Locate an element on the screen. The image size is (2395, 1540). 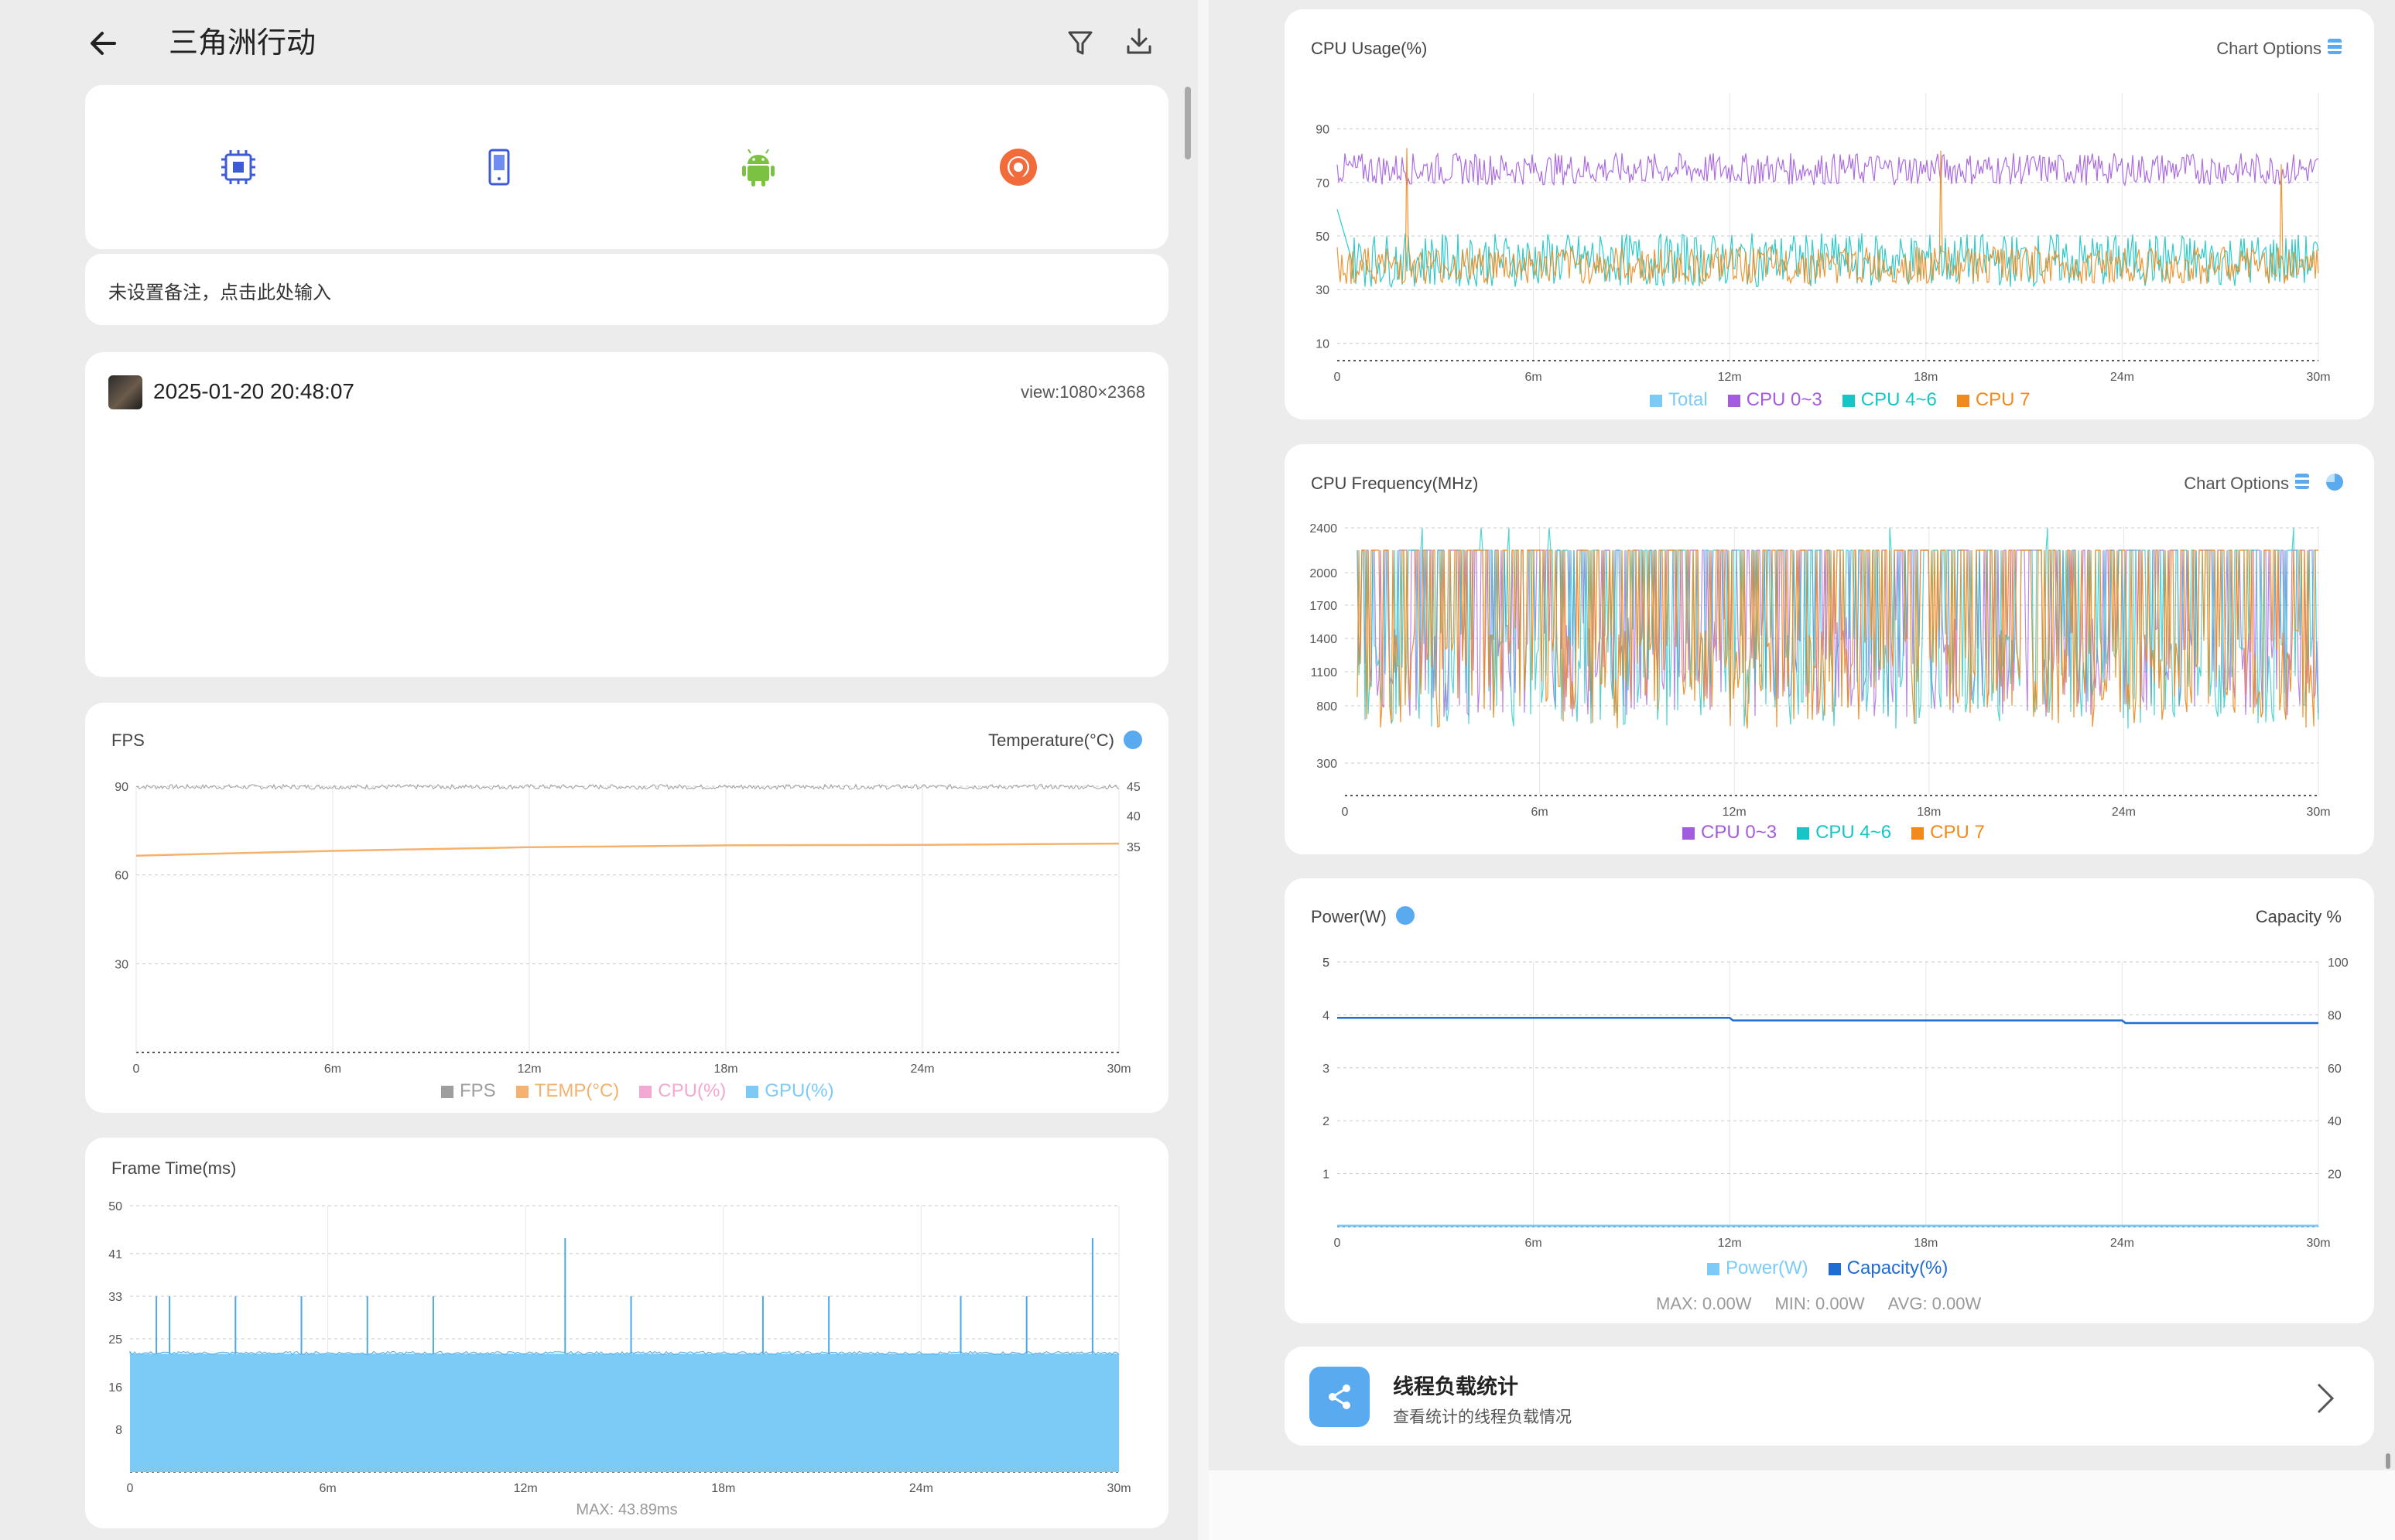
scrollbar is located at coordinates (1188, 123).